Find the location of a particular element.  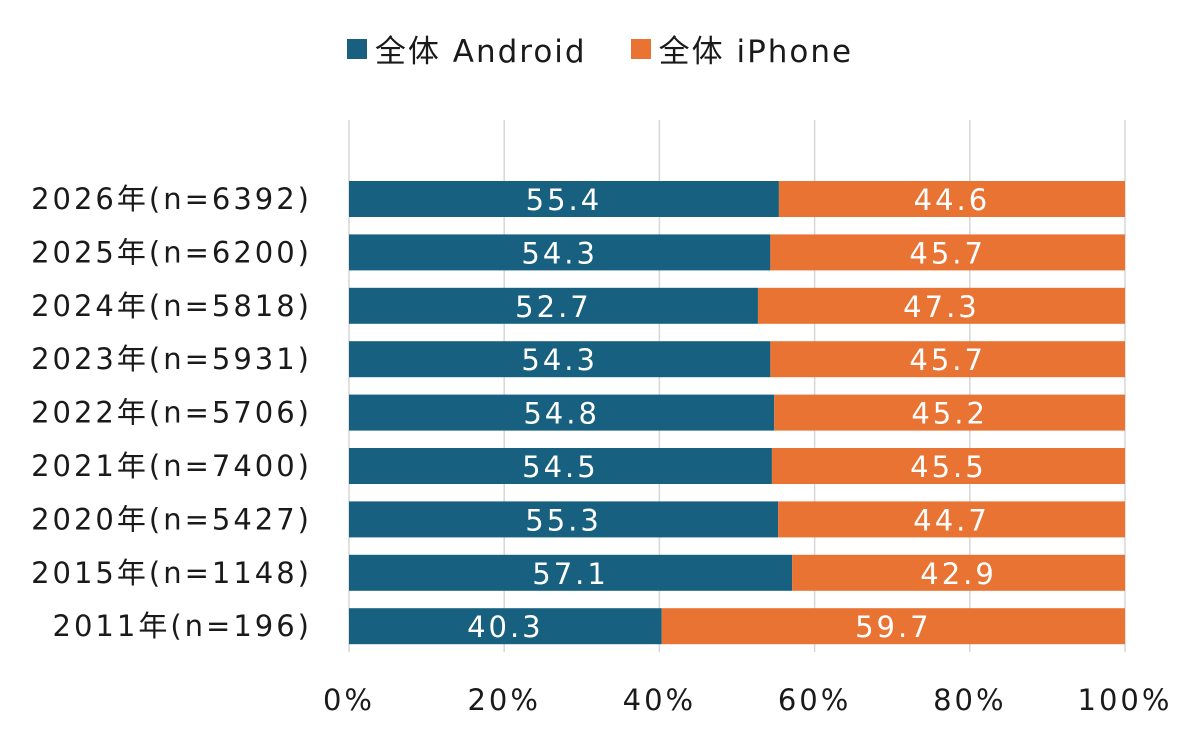

data-label: 54.5 is located at coordinates (560, 467).